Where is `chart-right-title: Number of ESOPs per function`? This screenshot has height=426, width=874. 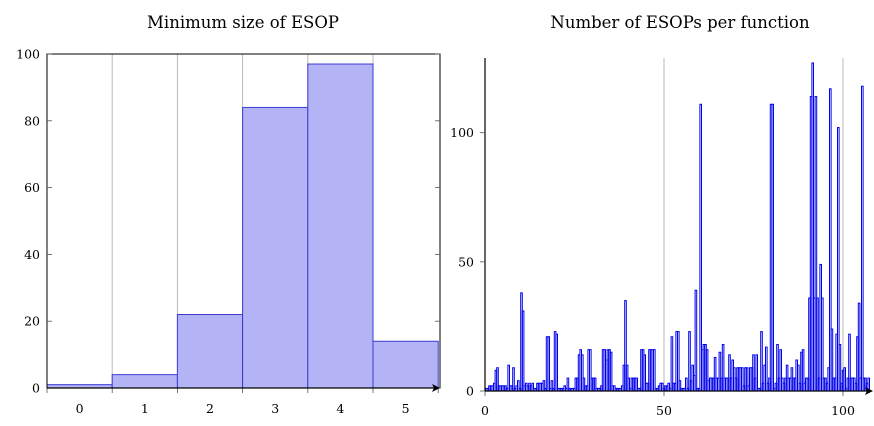
chart-right-title: Number of ESOPs per function is located at coordinates (680, 22).